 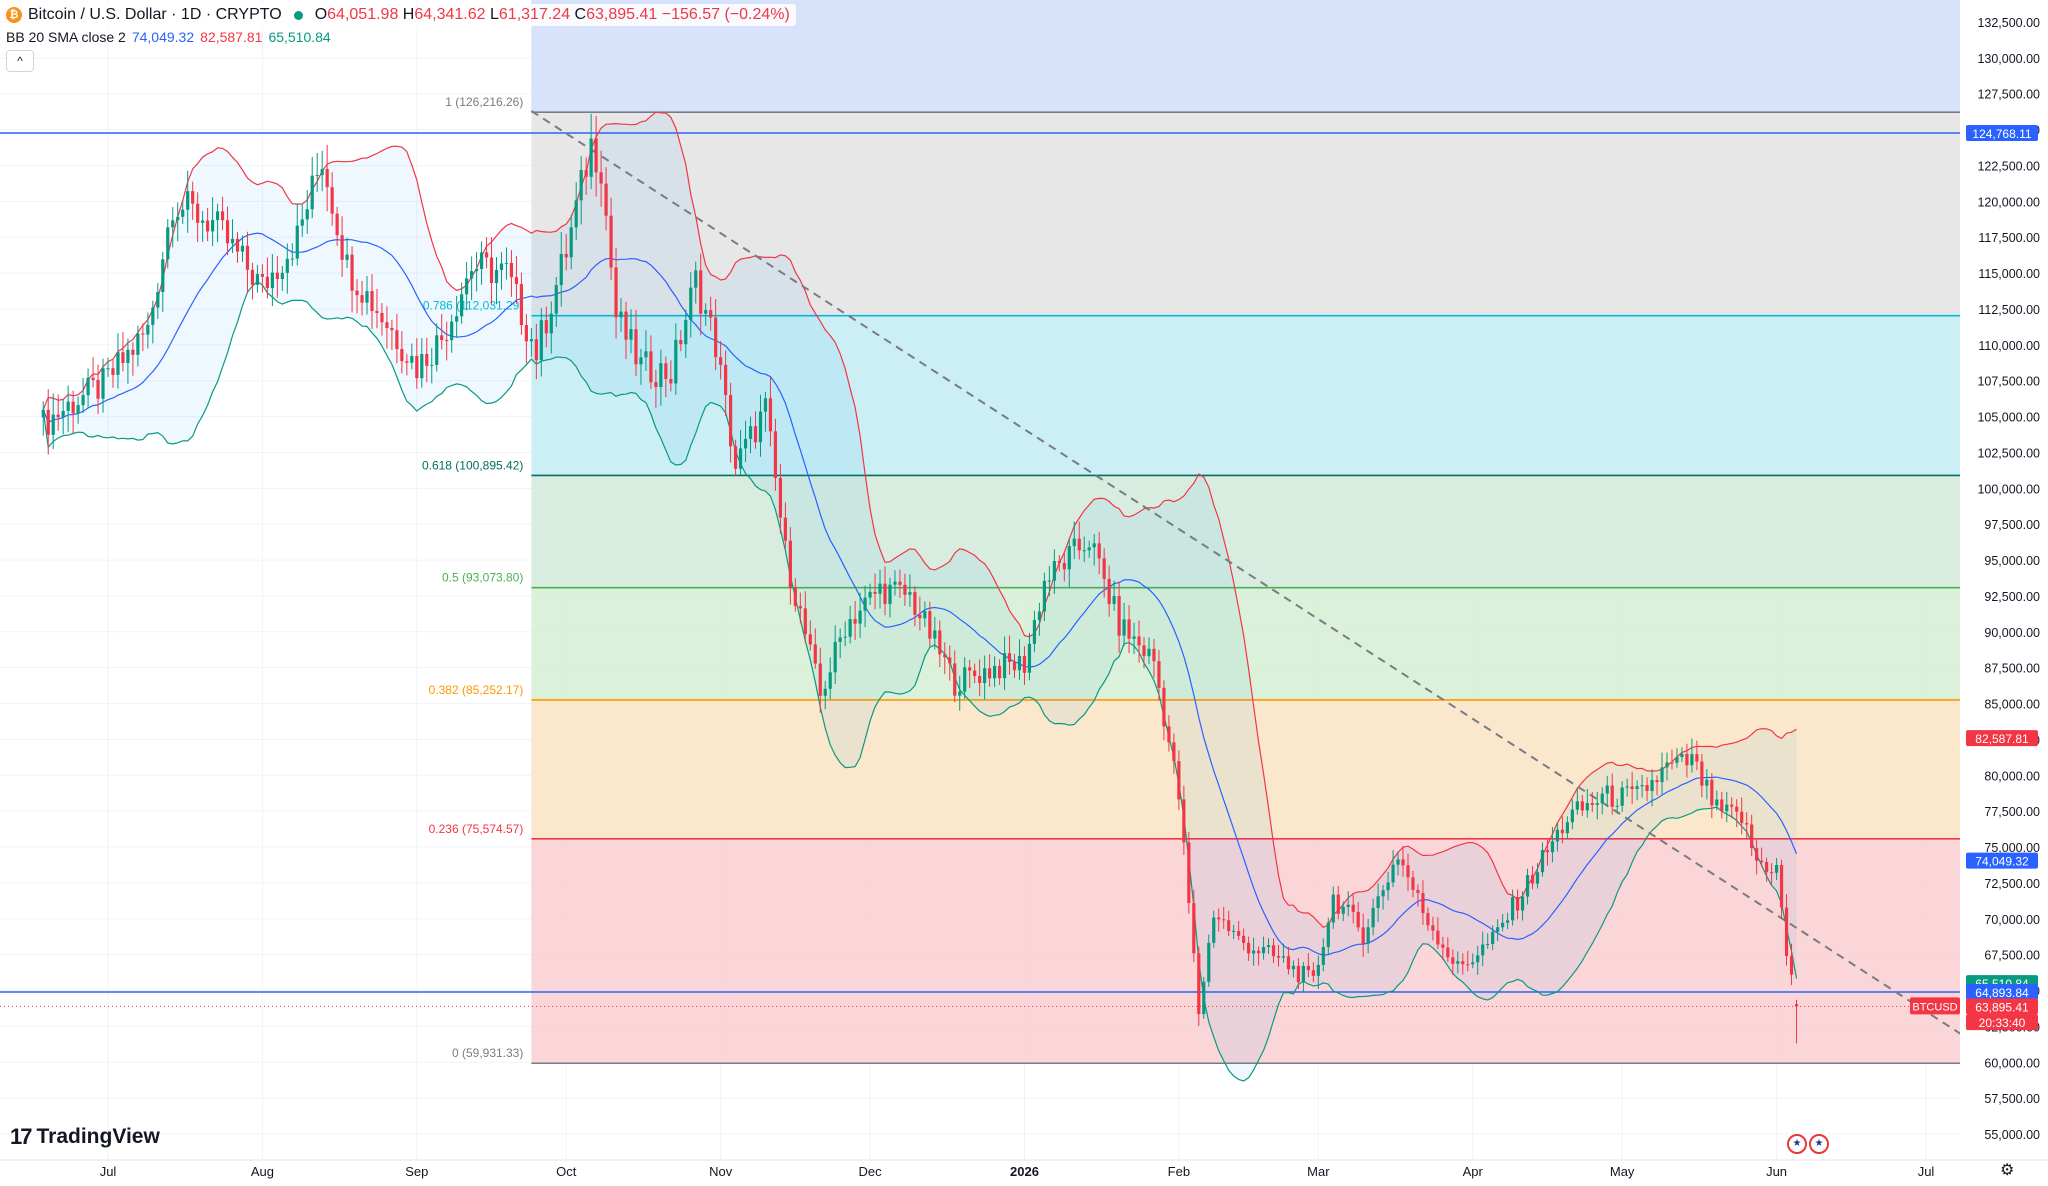 What do you see at coordinates (1473, 1171) in the screenshot?
I see `time-tick-label: Apr` at bounding box center [1473, 1171].